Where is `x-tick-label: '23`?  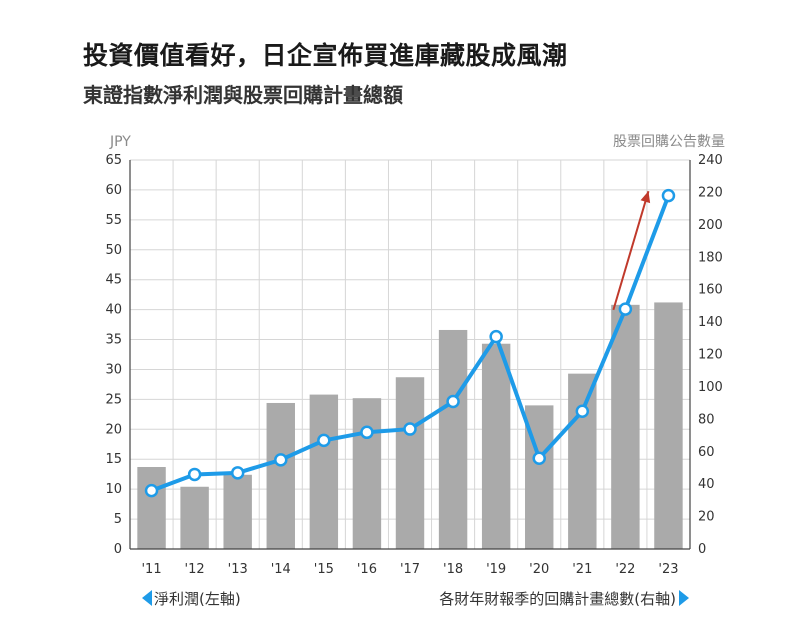 x-tick-label: '23 is located at coordinates (668, 569).